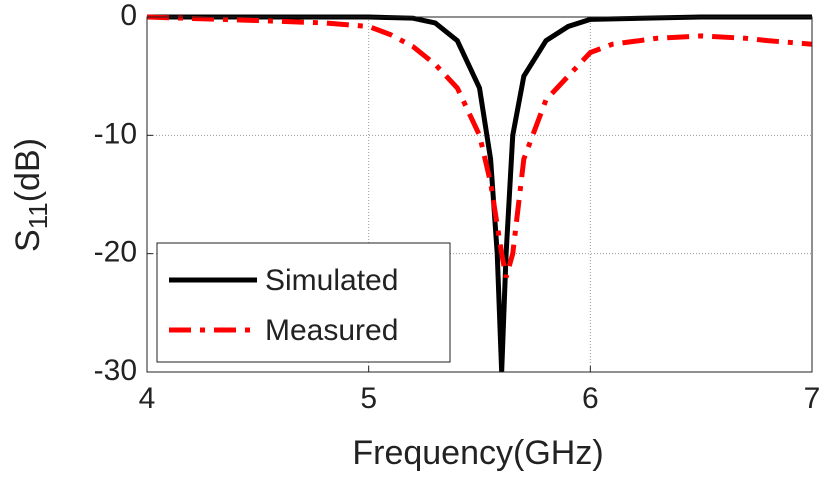 The height and width of the screenshot is (487, 830). What do you see at coordinates (115, 252) in the screenshot?
I see `y-tick-label: -20` at bounding box center [115, 252].